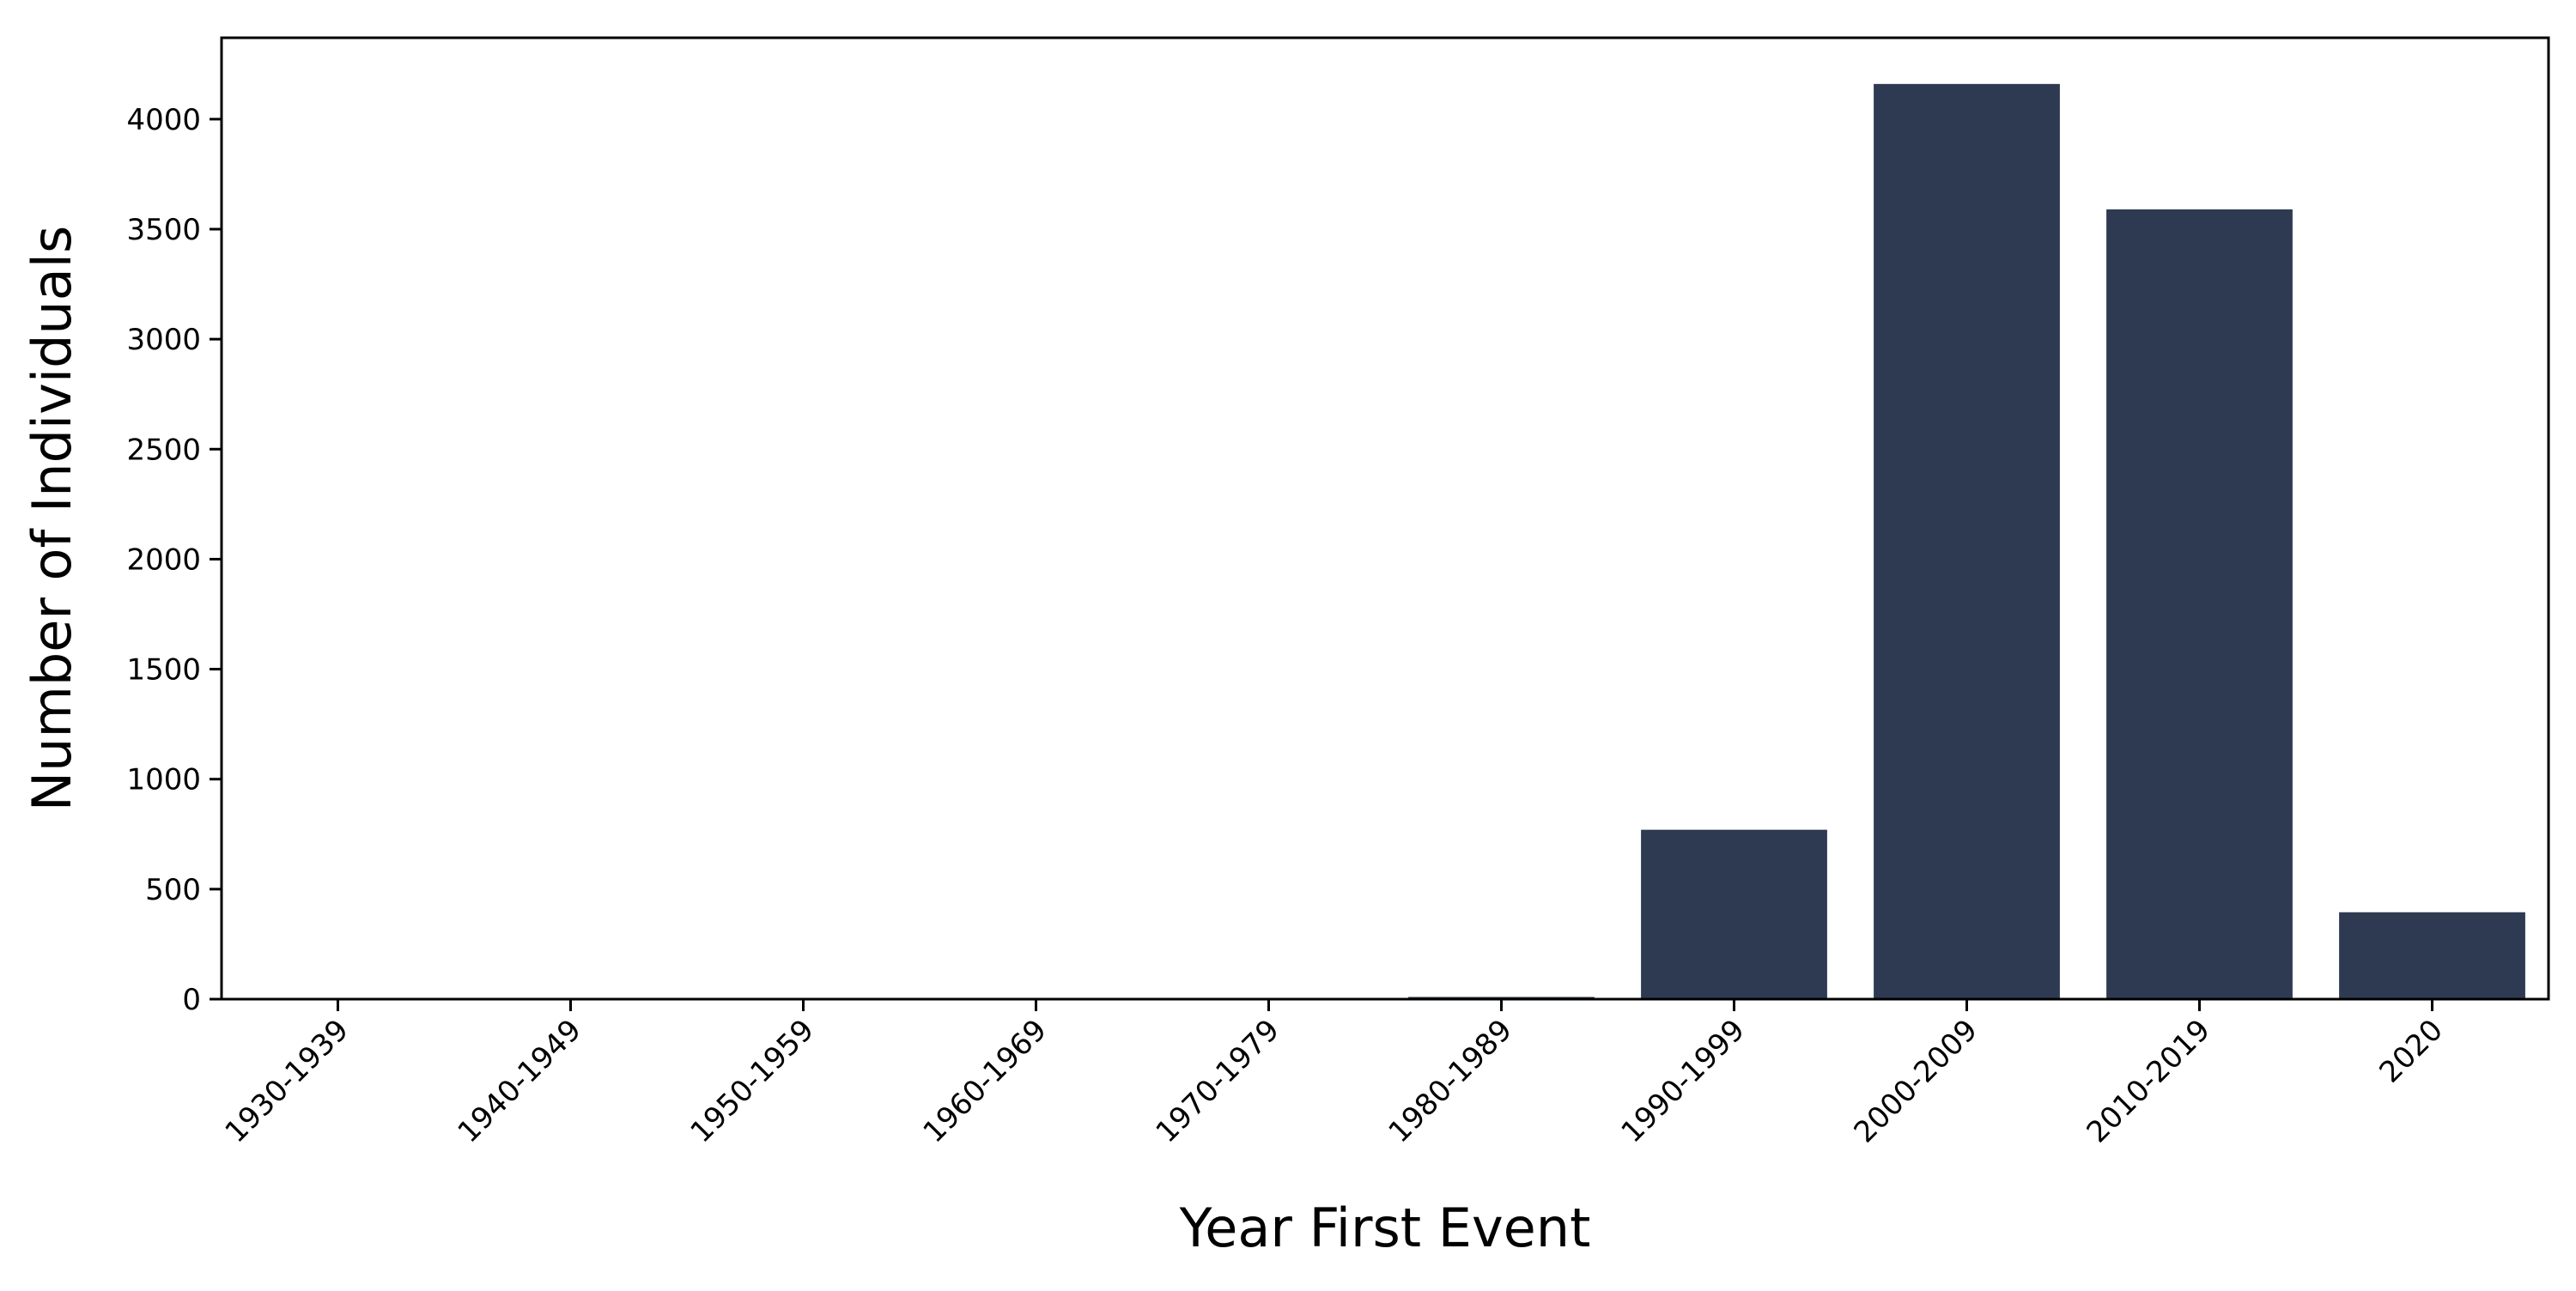 The image size is (2576, 1291). Describe the element at coordinates (164, 230) in the screenshot. I see `y-tick-label: 3500` at that location.